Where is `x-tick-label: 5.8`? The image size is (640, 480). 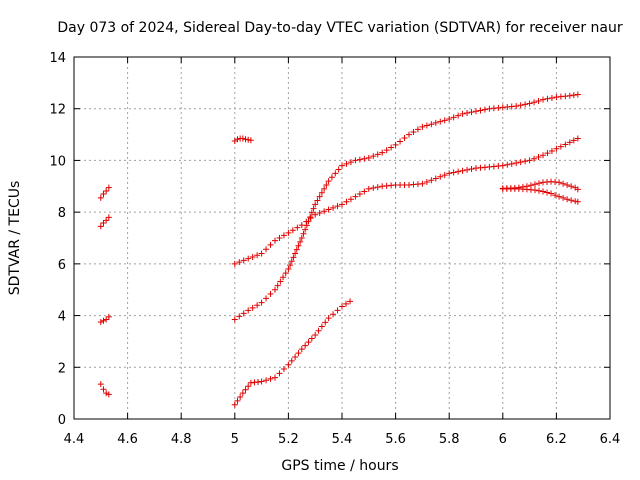
x-tick-label: 5.8 is located at coordinates (449, 439).